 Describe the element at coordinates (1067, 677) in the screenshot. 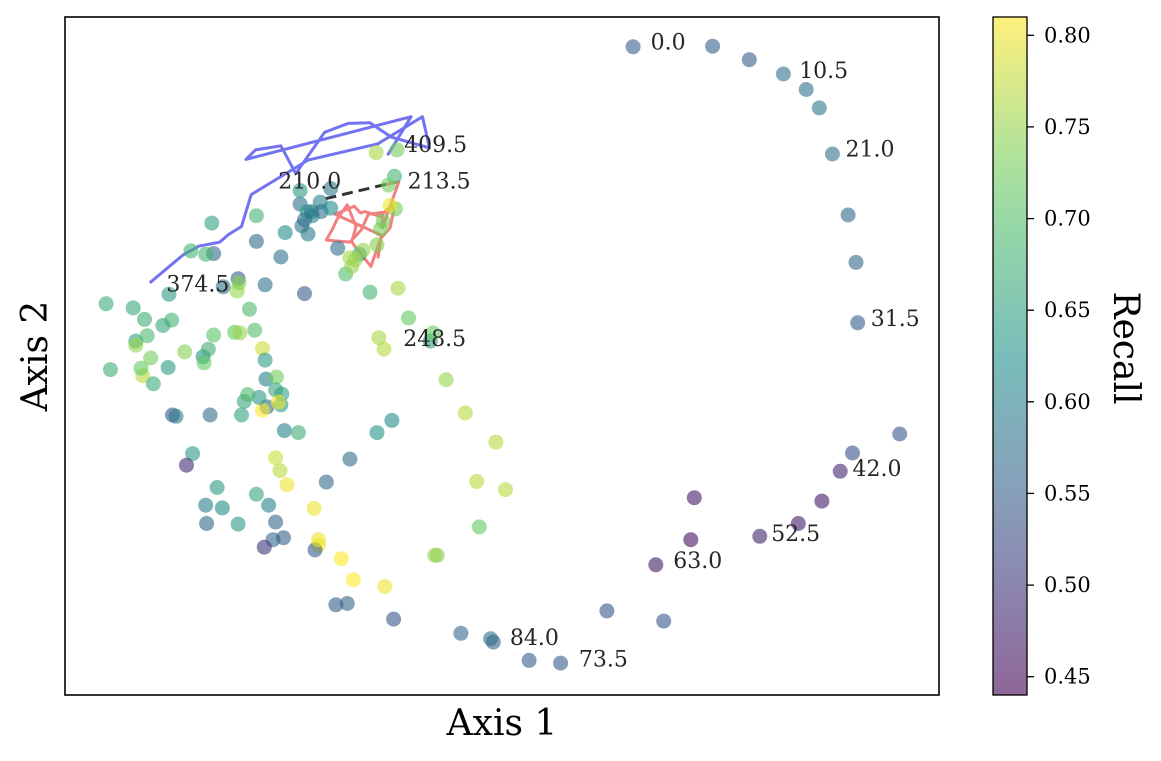

I see `colorbar-tick-label: 0.45` at that location.